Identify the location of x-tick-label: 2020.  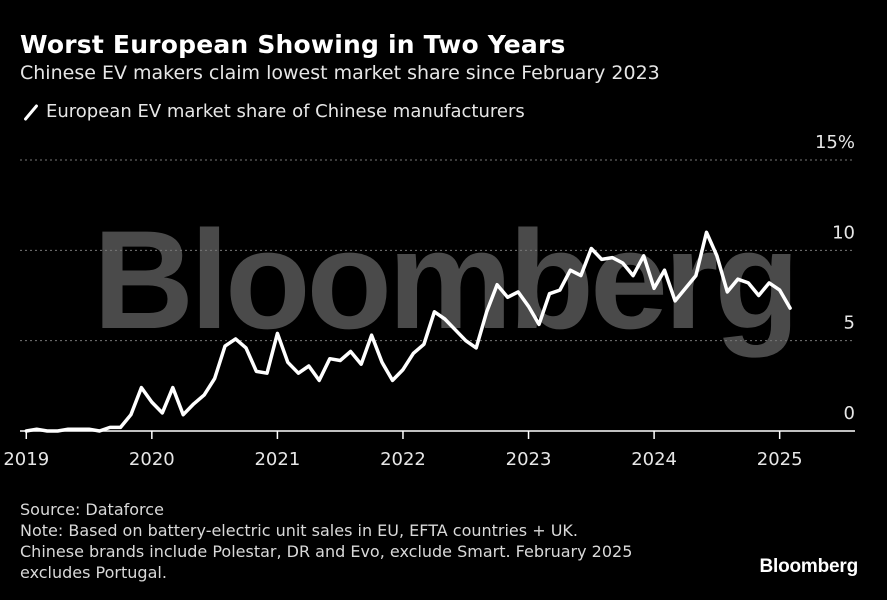
(152, 459).